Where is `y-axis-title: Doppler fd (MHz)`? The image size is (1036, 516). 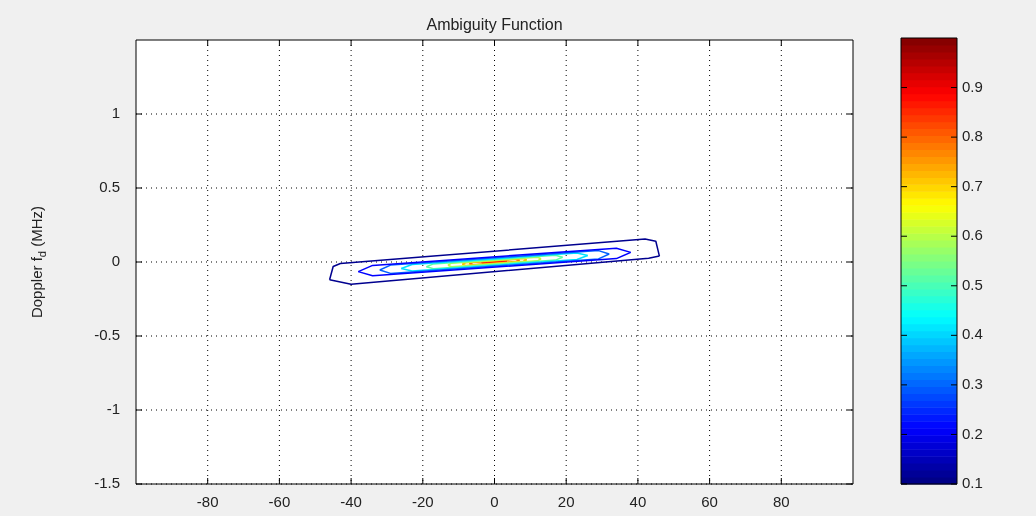 y-axis-title: Doppler fd (MHz) is located at coordinates (38, 262).